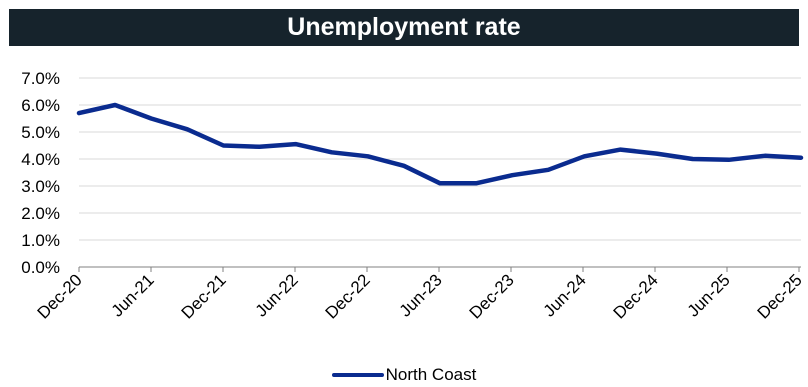 The width and height of the screenshot is (808, 387). Describe the element at coordinates (133, 295) in the screenshot. I see `x-tick-label: Jun-21` at that location.